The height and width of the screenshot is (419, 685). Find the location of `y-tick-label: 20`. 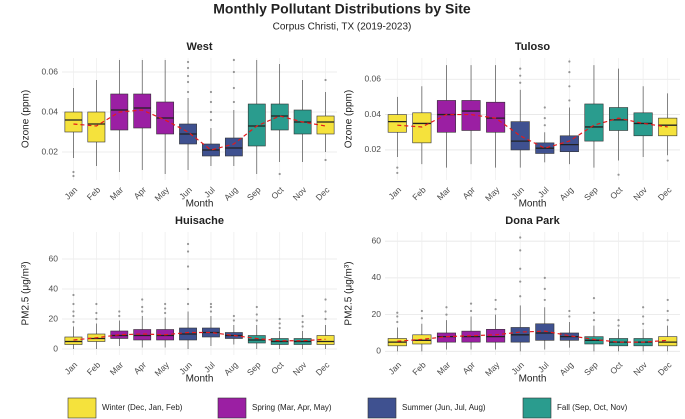

y-tick-label: 20 is located at coordinates (54, 318).